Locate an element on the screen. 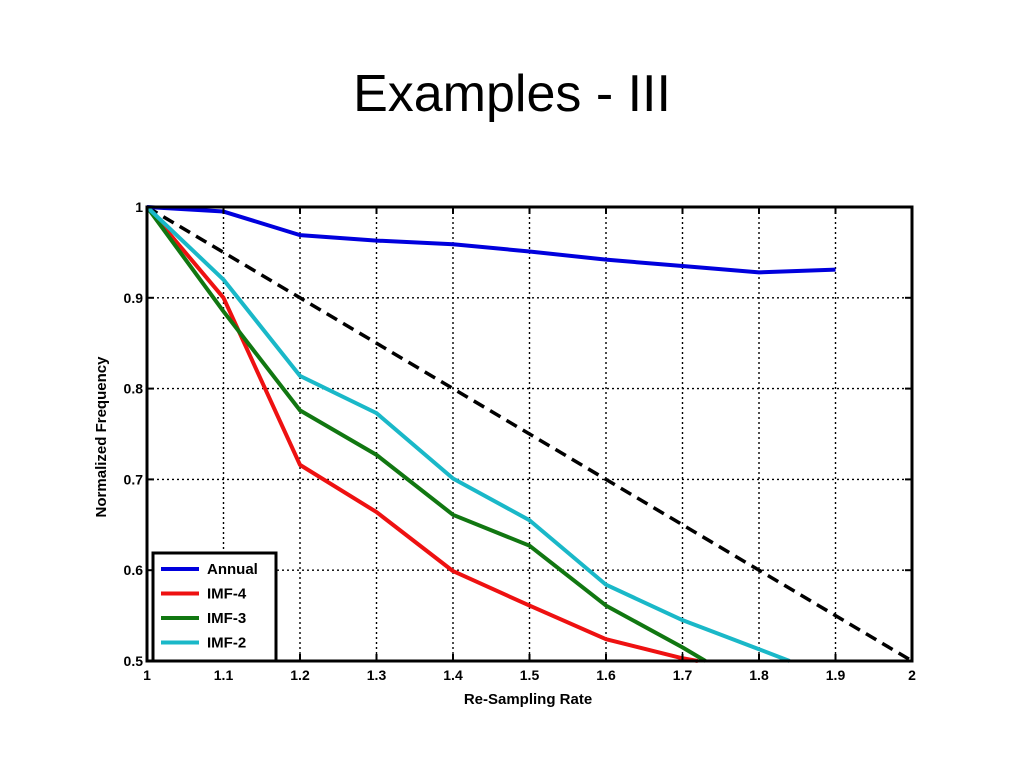 The width and height of the screenshot is (1024, 768). x-tick-label: 1.3 is located at coordinates (377, 675).